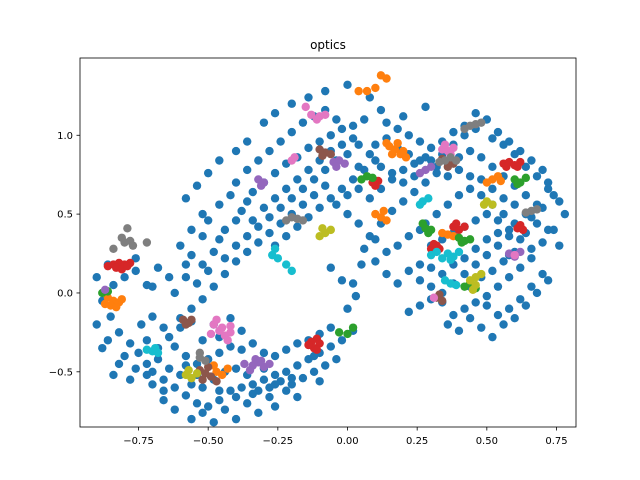  Describe the element at coordinates (473, 290) in the screenshot. I see `cluster-7-point` at that location.